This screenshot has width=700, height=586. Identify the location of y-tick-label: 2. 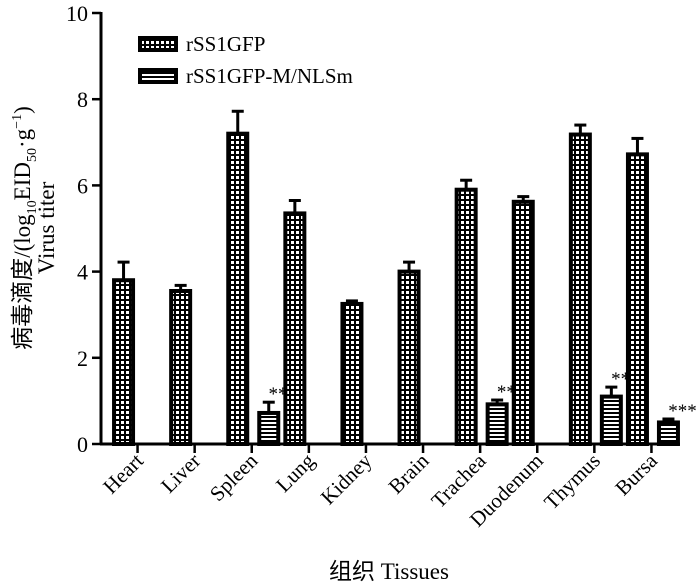
(82, 358).